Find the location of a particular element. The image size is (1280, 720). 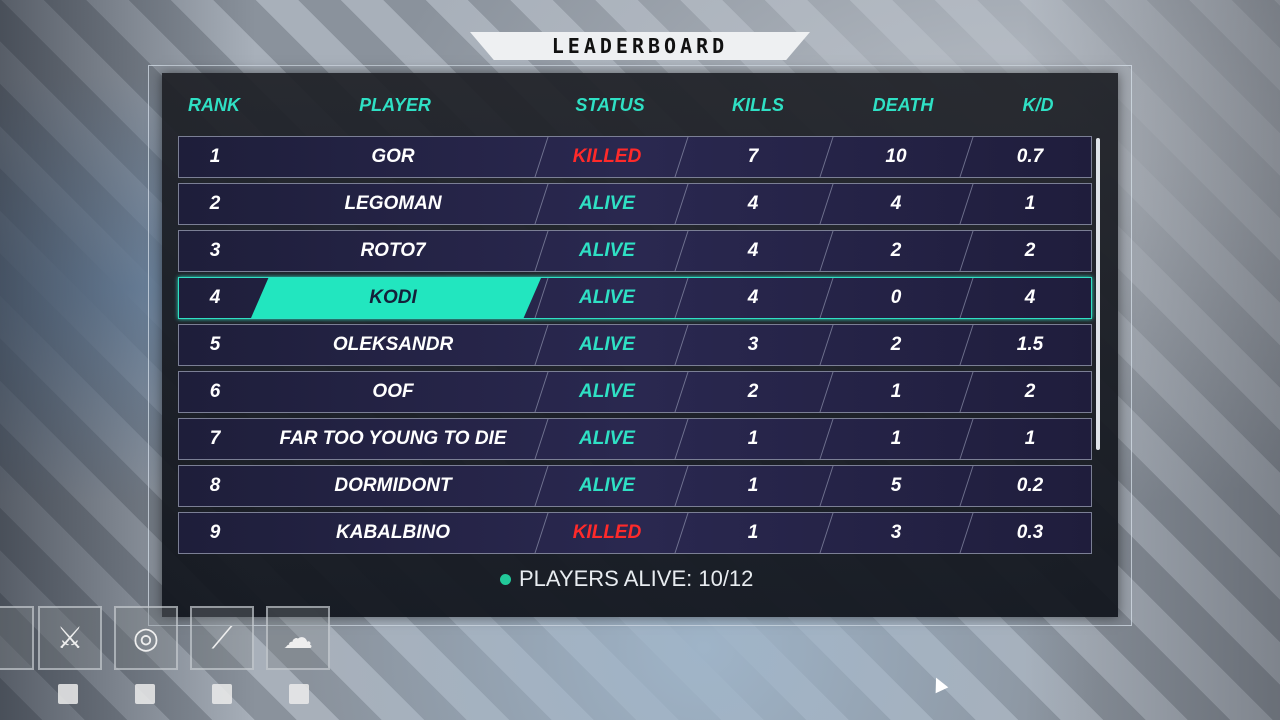

cell-player: LEGOMAN is located at coordinates (393, 203).